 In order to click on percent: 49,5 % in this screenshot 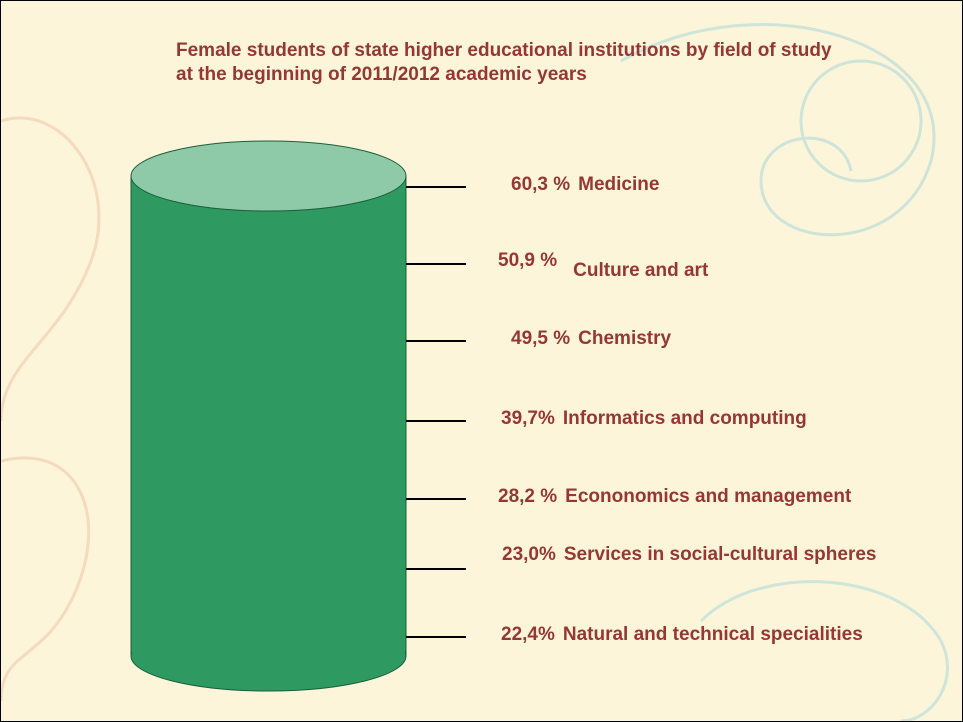, I will do `click(541, 338)`.